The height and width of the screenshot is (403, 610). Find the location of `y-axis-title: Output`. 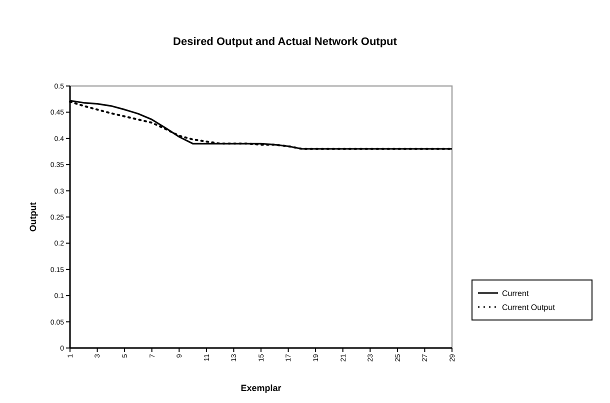

y-axis-title: Output is located at coordinates (33, 217).